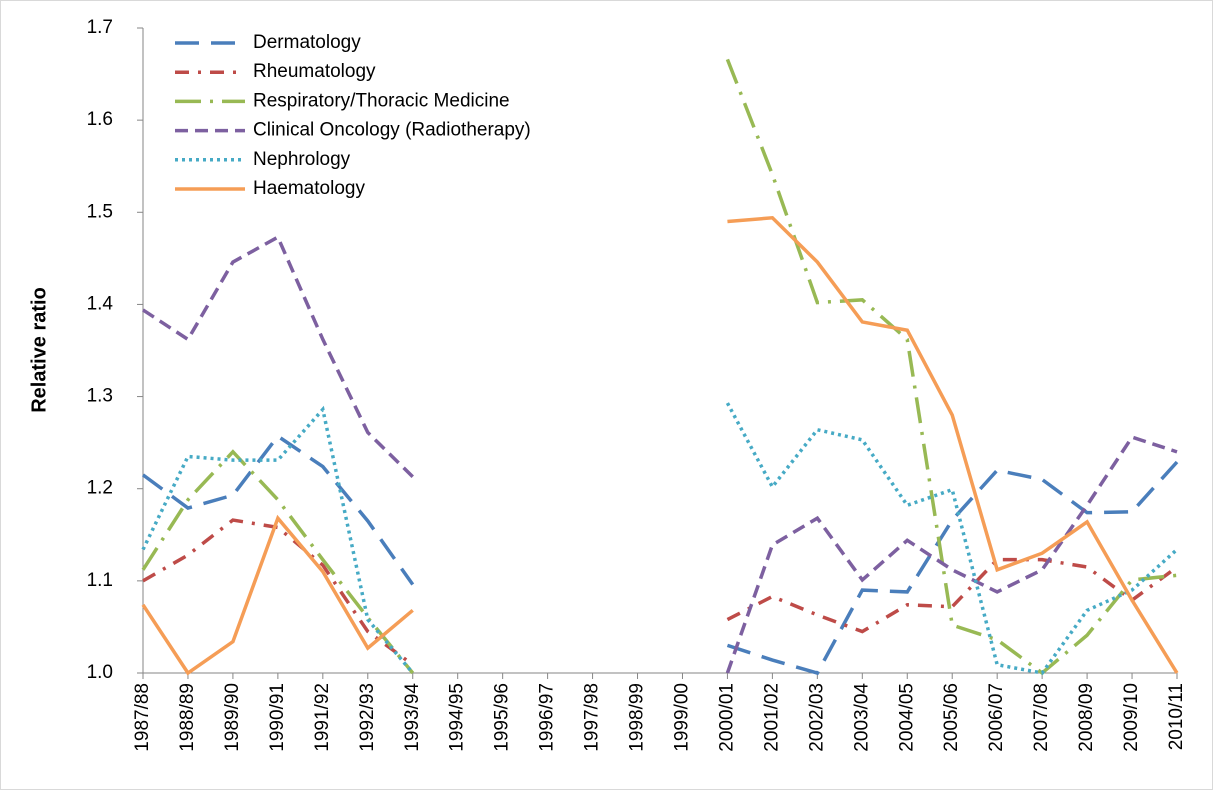  What do you see at coordinates (951, 717) in the screenshot?
I see `x-tick-label: 2005/06` at bounding box center [951, 717].